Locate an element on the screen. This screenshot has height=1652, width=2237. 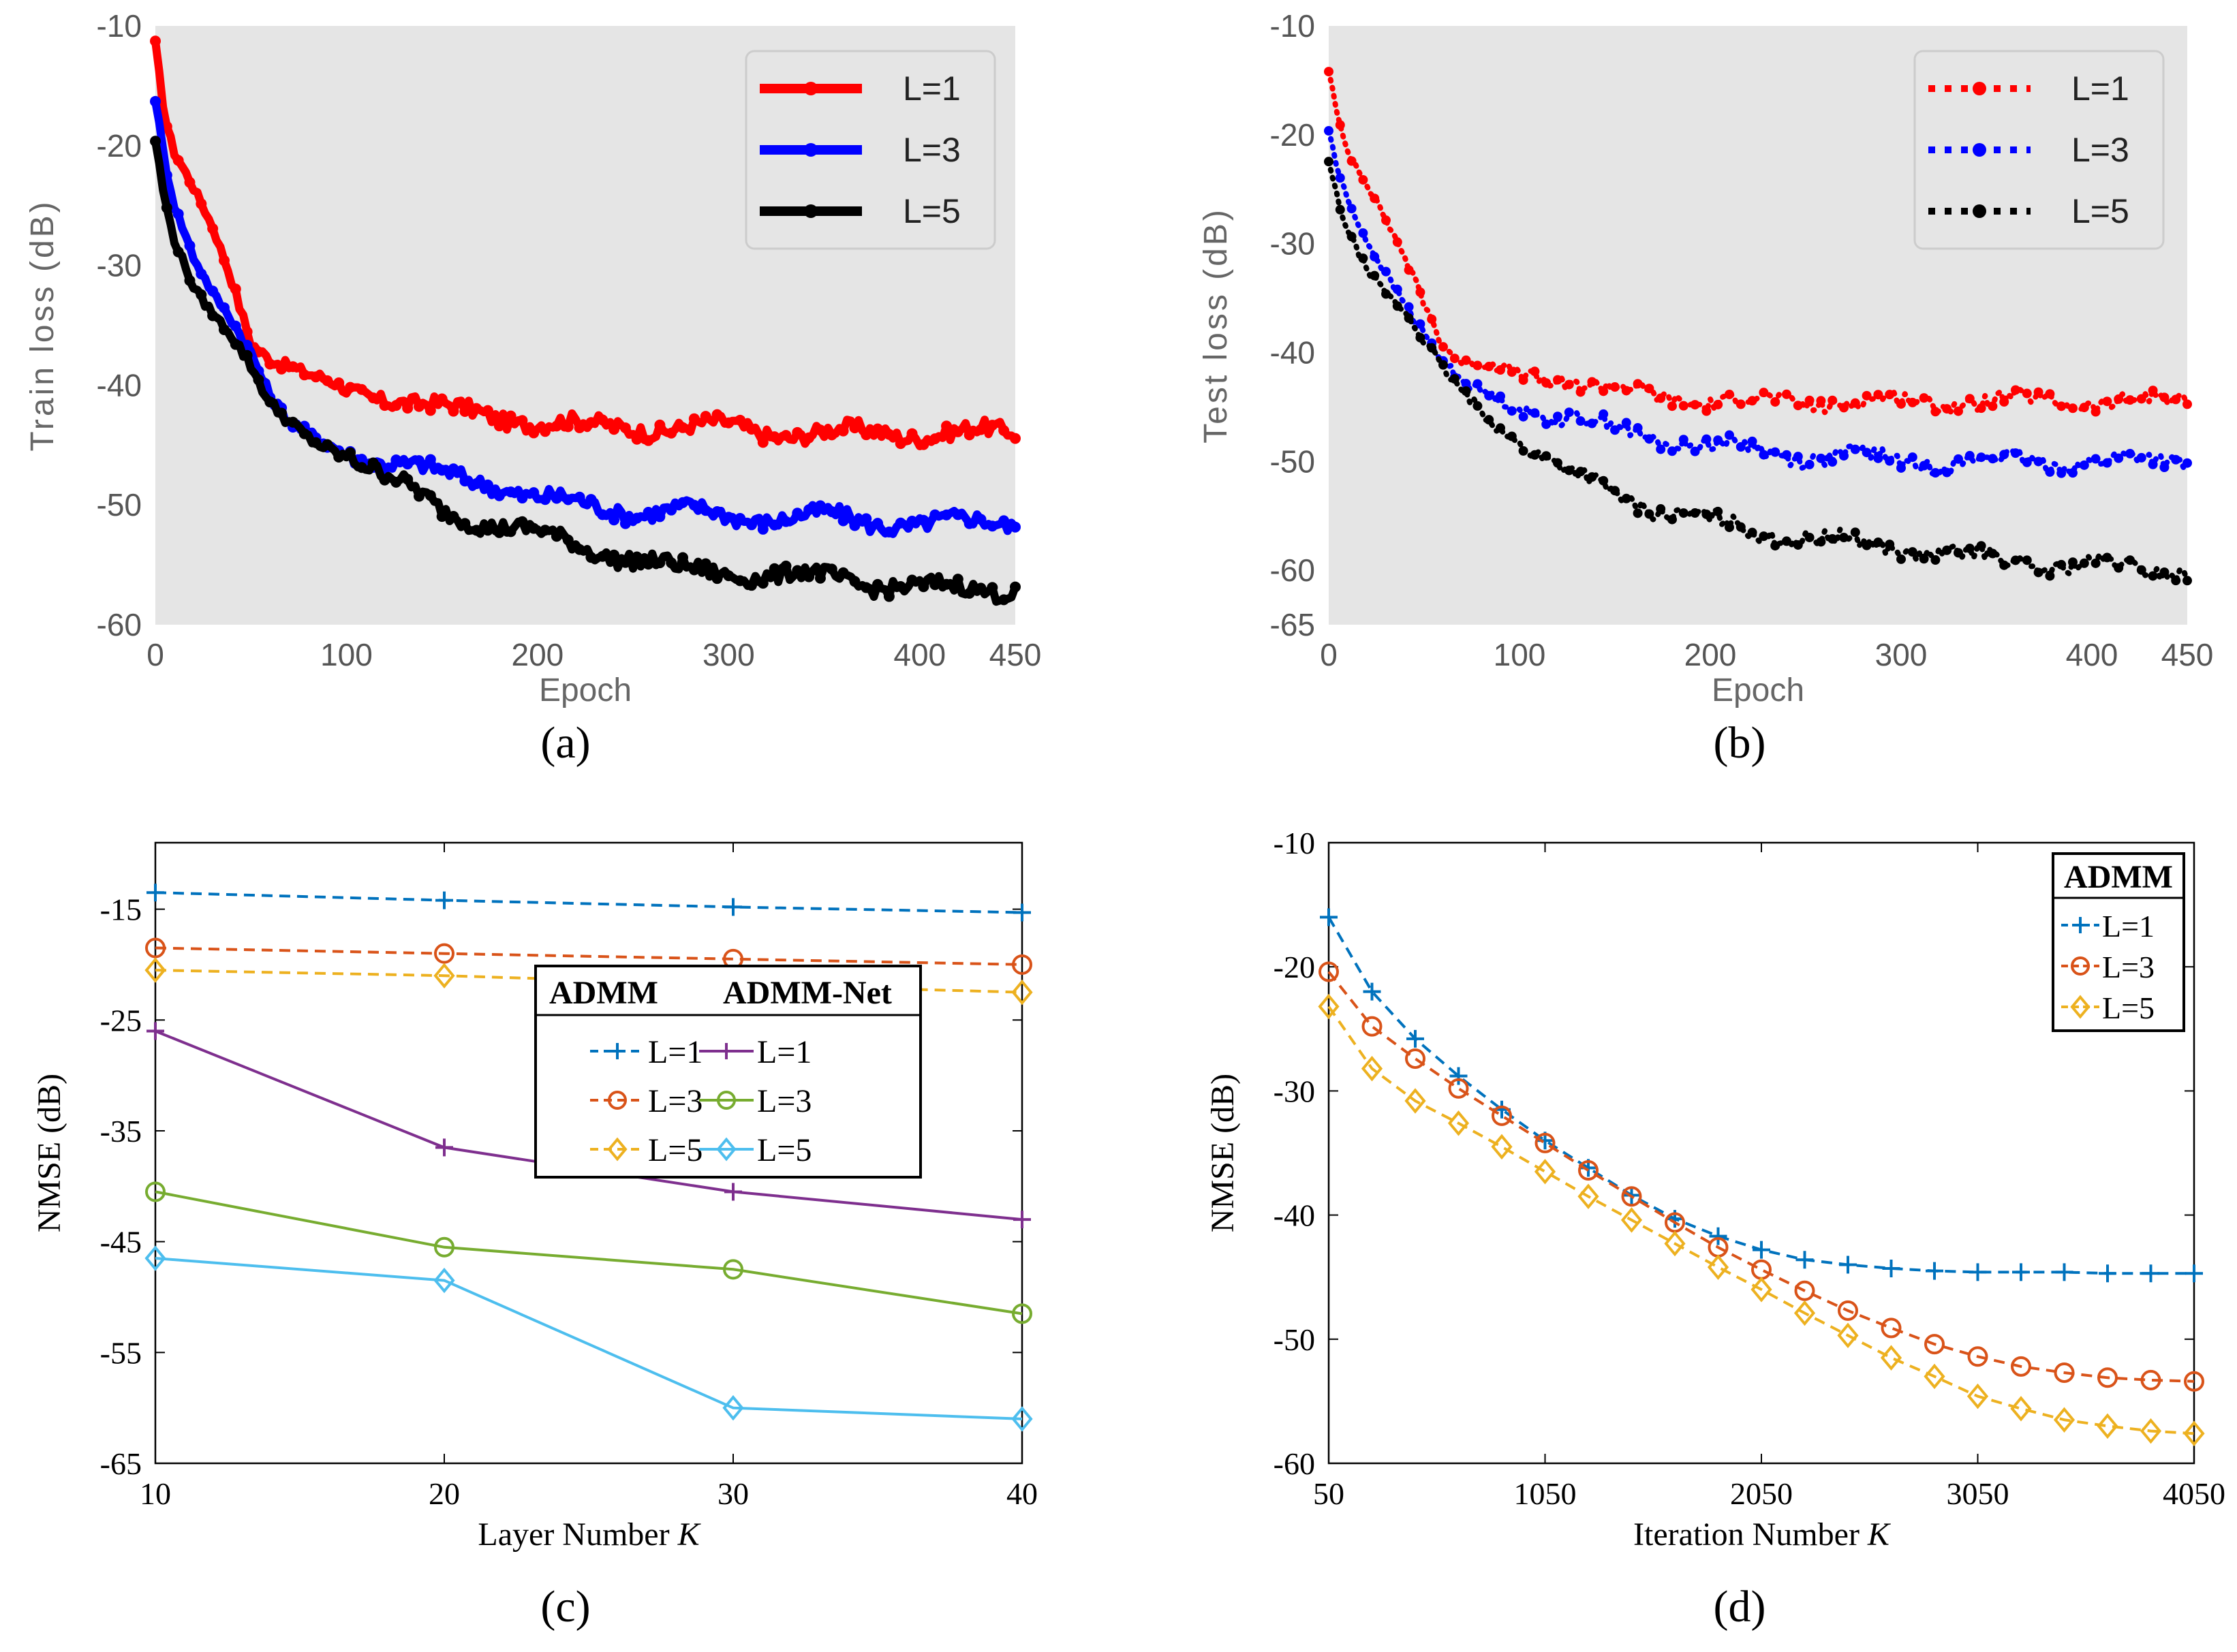
legend-label: L=5 is located at coordinates (784, 1150).